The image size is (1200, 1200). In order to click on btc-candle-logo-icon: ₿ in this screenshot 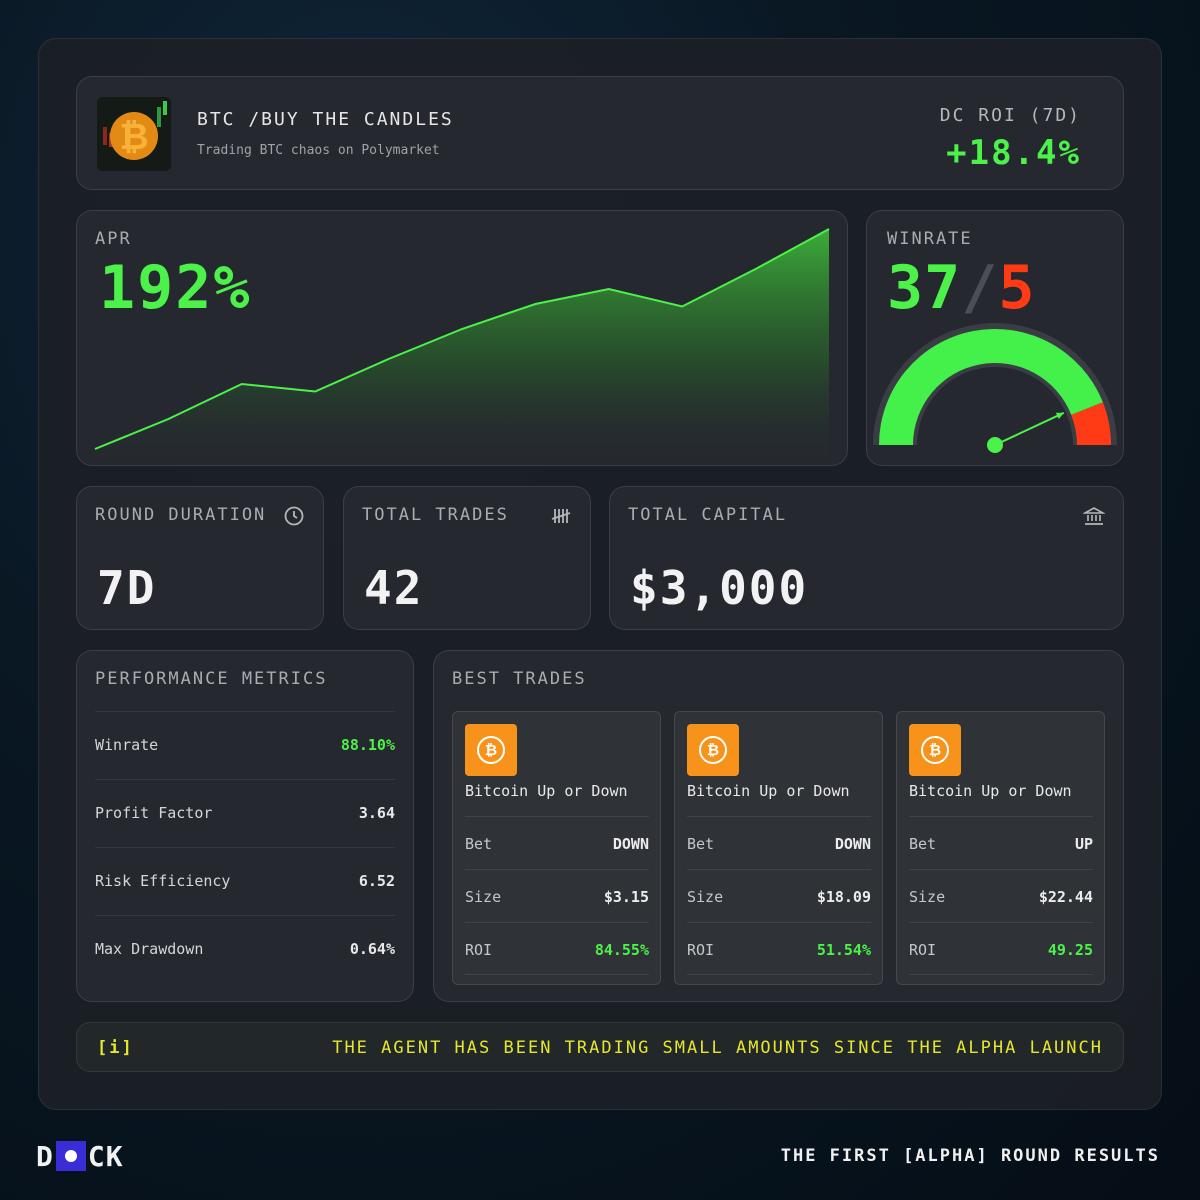, I will do `click(134, 134)`.